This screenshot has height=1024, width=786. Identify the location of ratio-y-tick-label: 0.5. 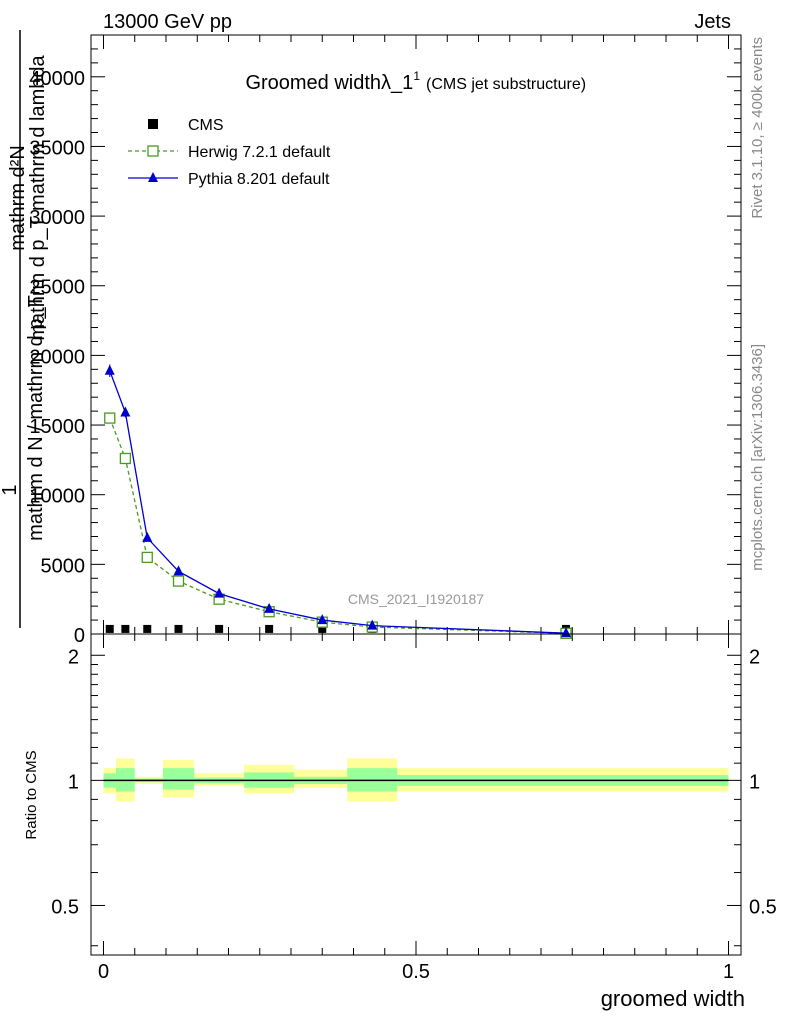
(65, 907).